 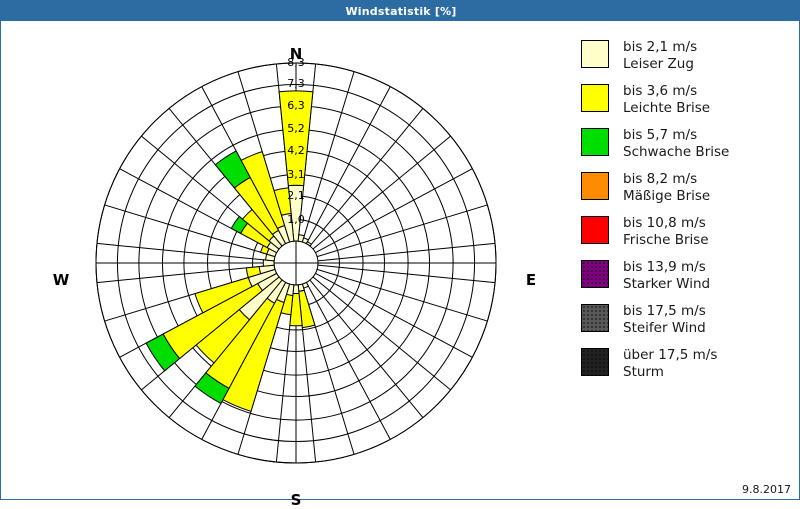 I want to click on legend-item: bis 10,8 m/s Frische Brise, so click(x=686, y=232).